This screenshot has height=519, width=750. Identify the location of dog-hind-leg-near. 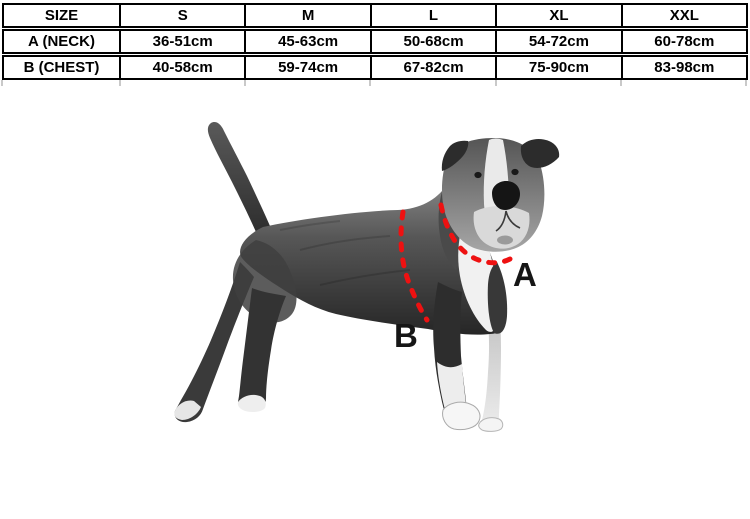
(262, 350).